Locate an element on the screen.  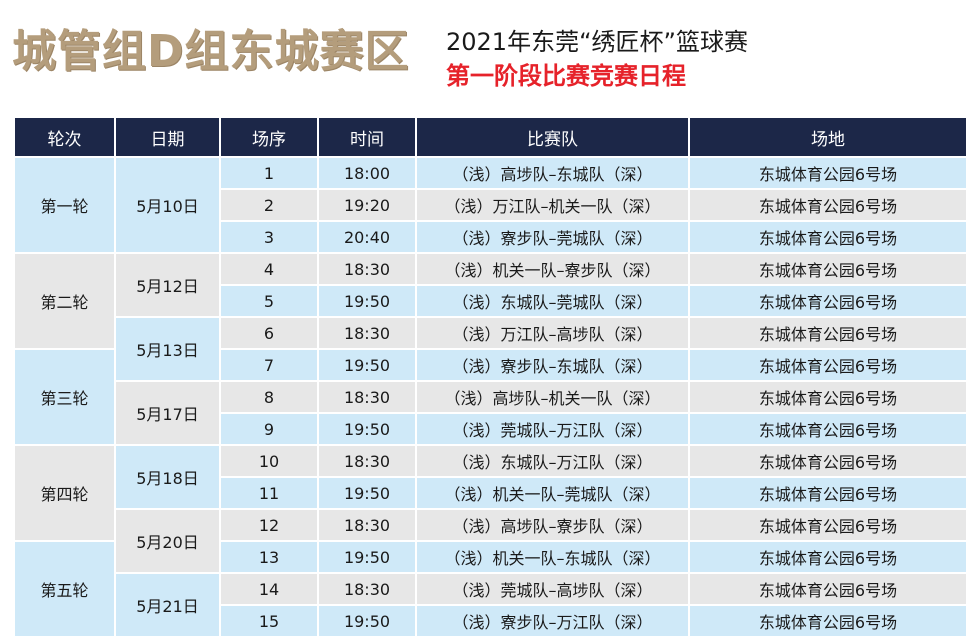
match-teams: （浅）寮步队–莞城队（深） is located at coordinates (552, 237).